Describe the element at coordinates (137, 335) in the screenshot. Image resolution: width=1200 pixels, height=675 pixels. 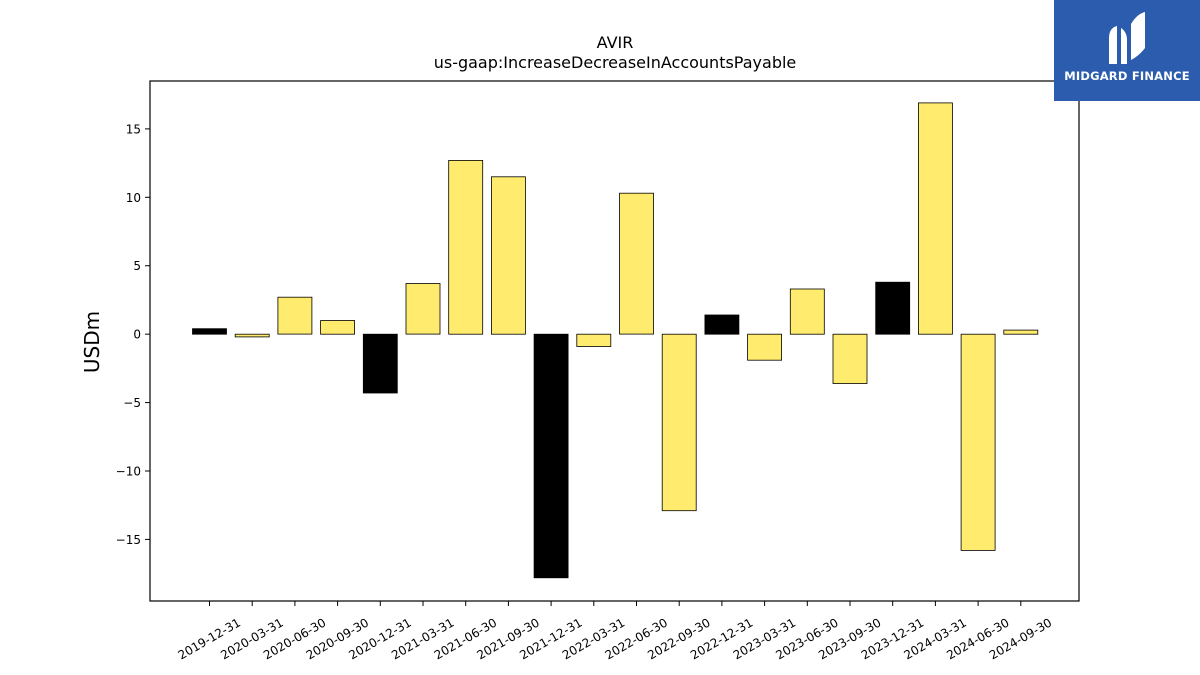
I see `y-tick-label: 0` at that location.